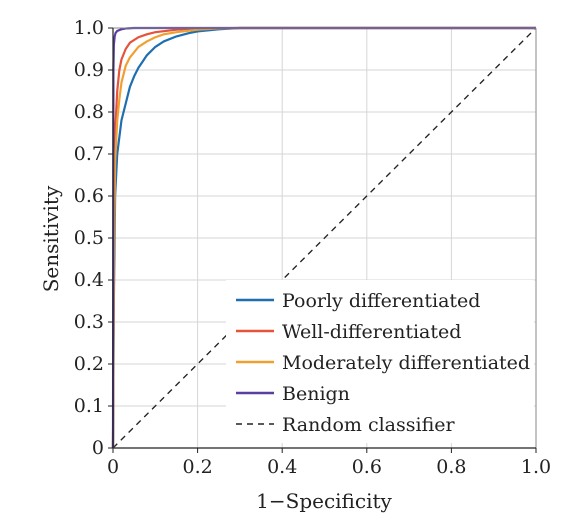 Image resolution: width=566 pixels, height=521 pixels. I want to click on y-tick-label: 1.0, so click(89, 28).